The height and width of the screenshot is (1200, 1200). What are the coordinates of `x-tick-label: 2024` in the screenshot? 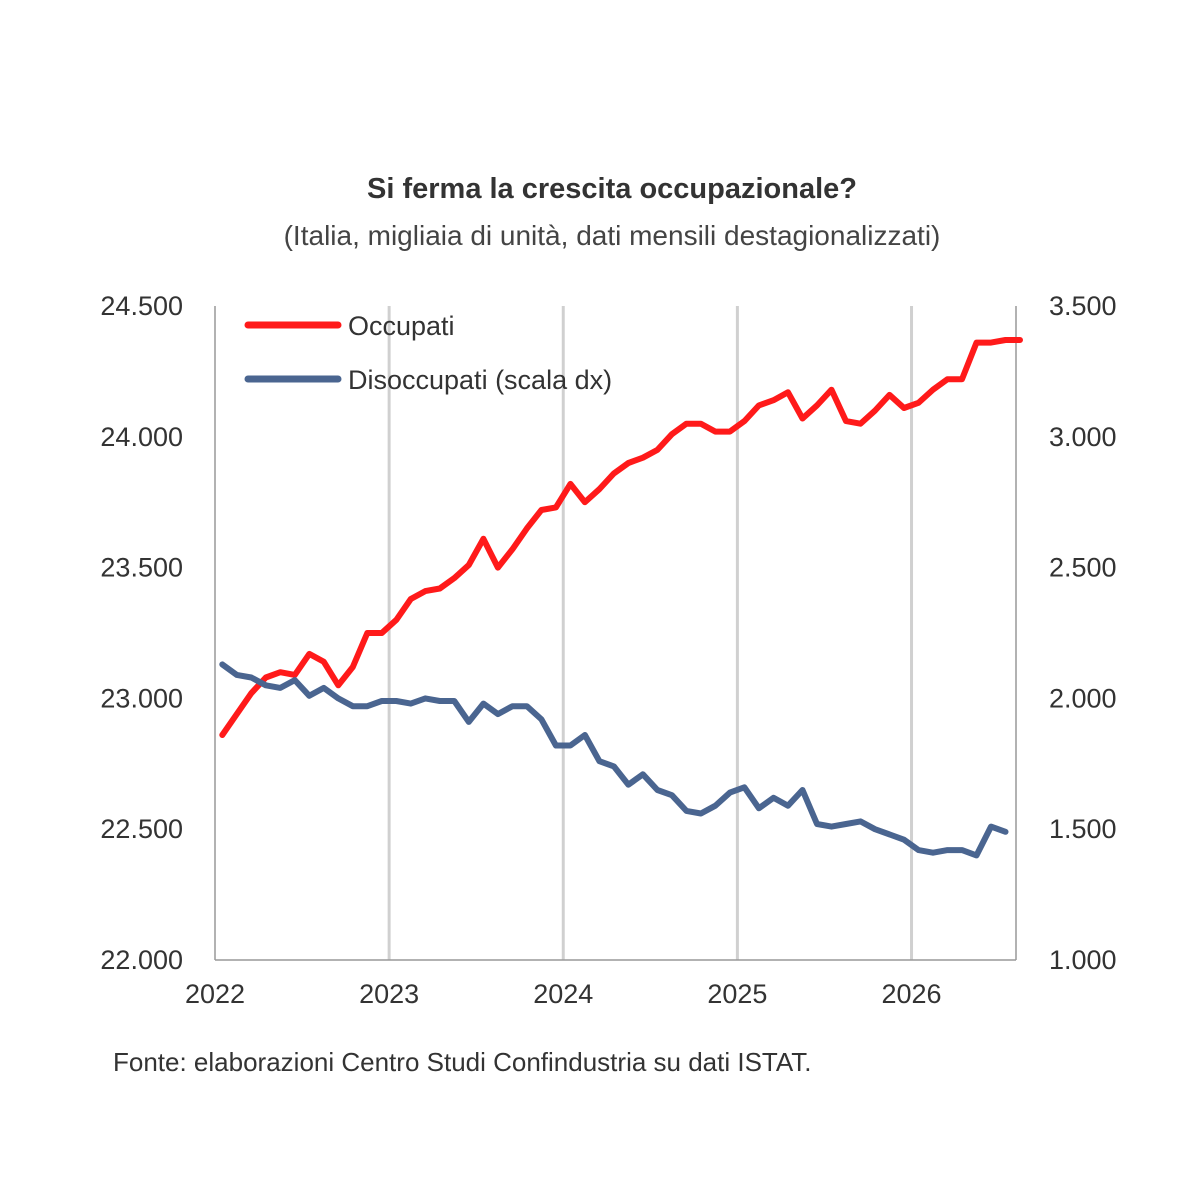 It's located at (563, 994).